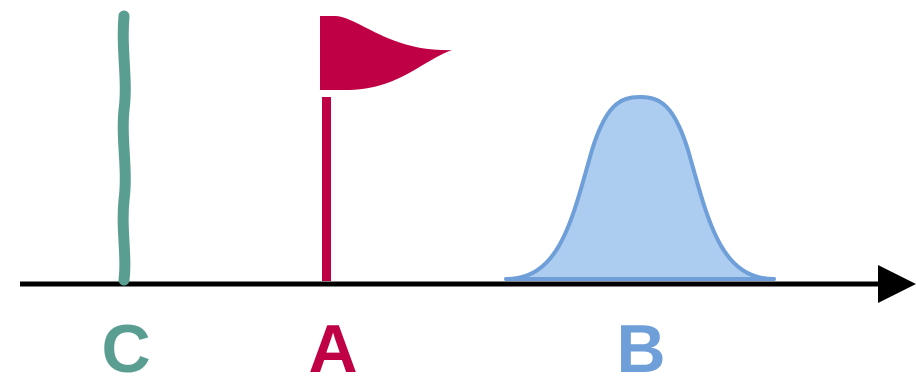 This screenshot has width=916, height=378. I want to click on label-b: B, so click(640, 344).